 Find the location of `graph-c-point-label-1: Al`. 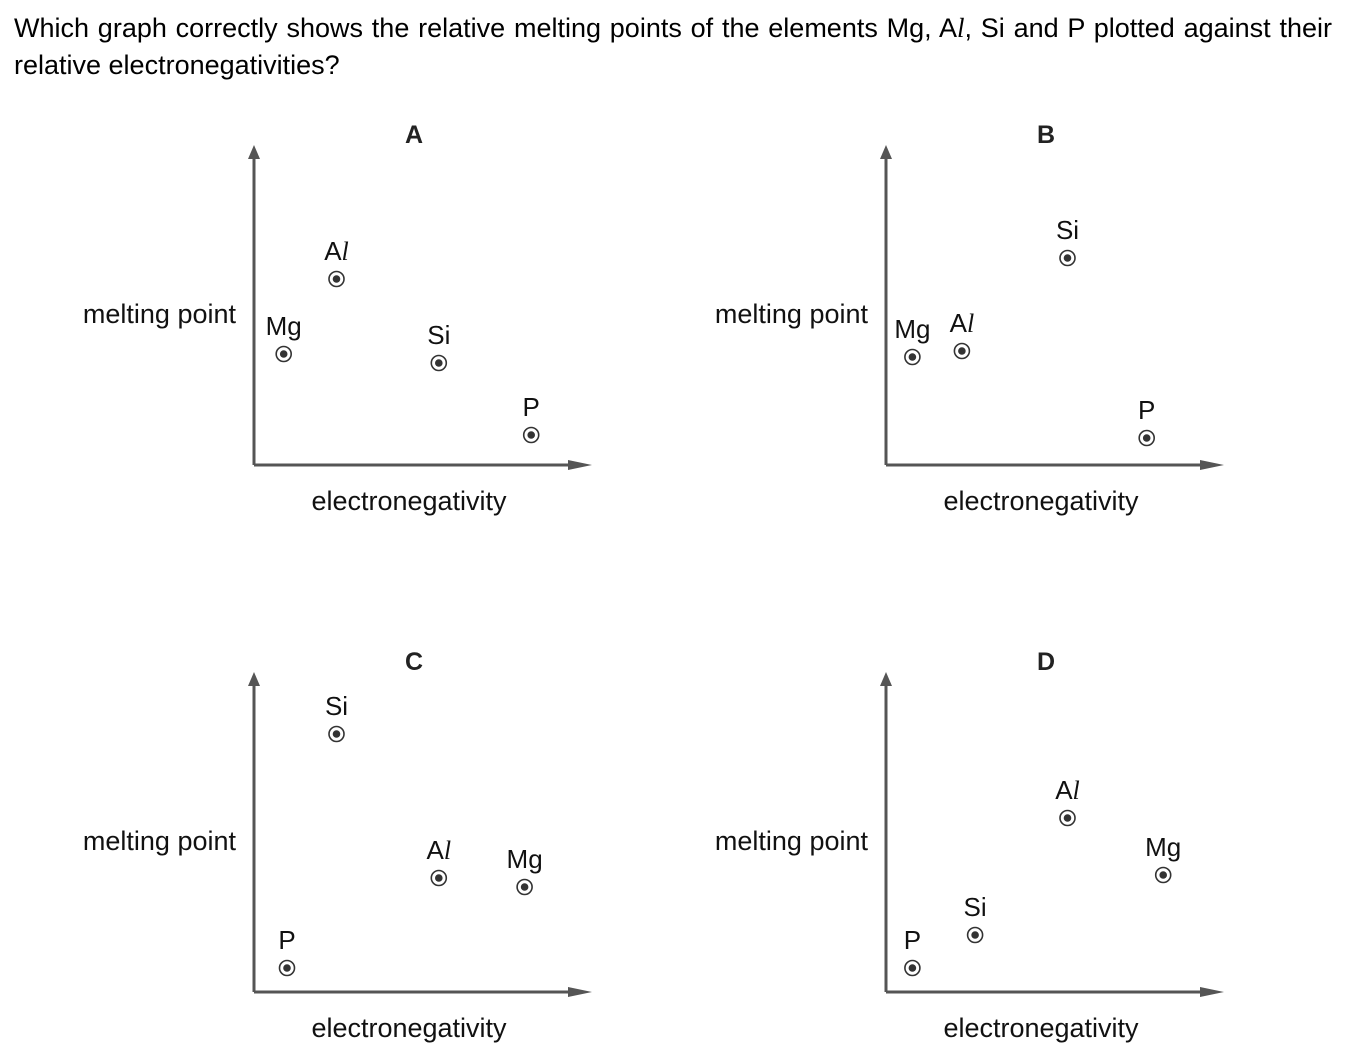

graph-c-point-label-1: Al is located at coordinates (439, 850).